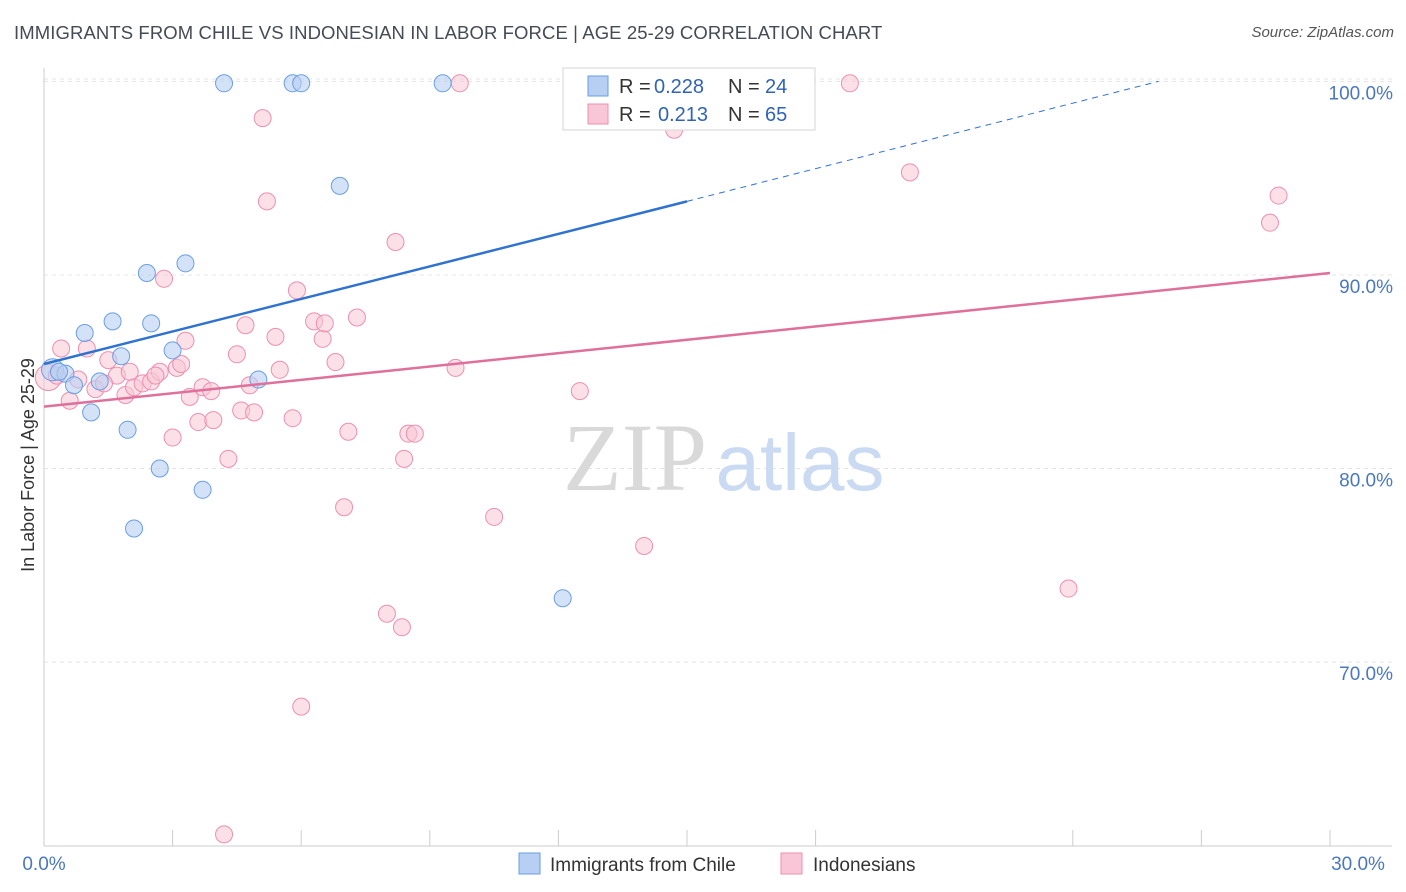 The height and width of the screenshot is (892, 1406). I want to click on x-tick-labels: 0.0% 30.0%, so click(703, 864).